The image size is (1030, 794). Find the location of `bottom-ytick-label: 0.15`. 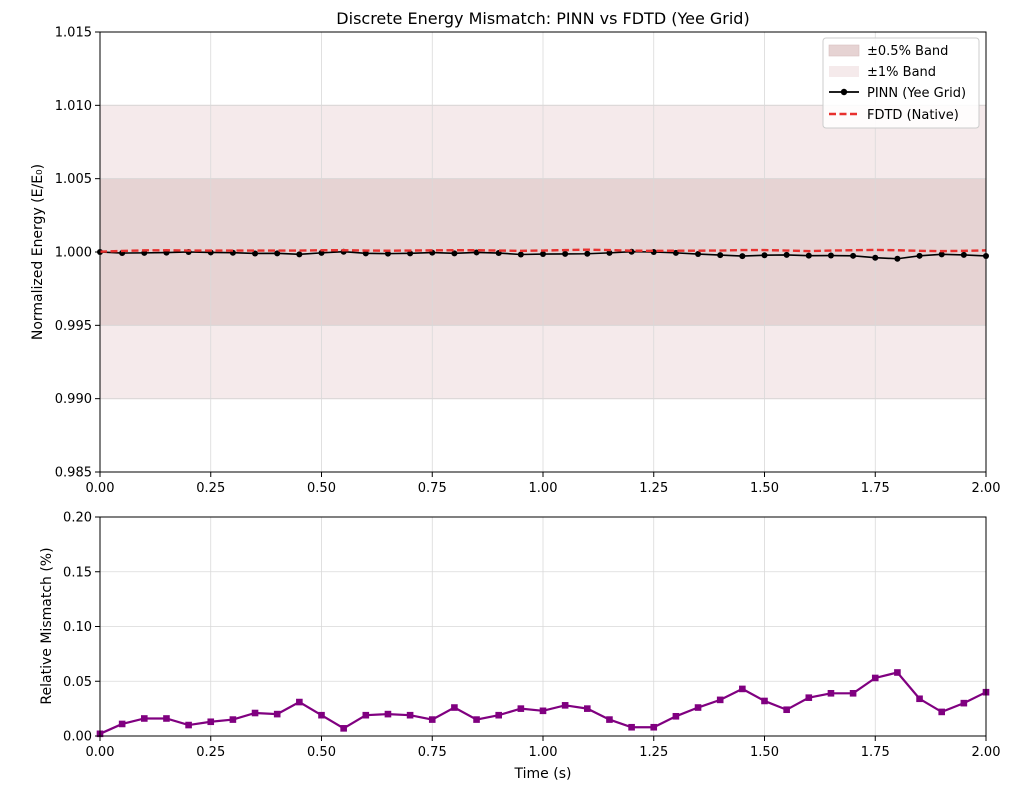

bottom-ytick-label: 0.15 is located at coordinates (77, 572).